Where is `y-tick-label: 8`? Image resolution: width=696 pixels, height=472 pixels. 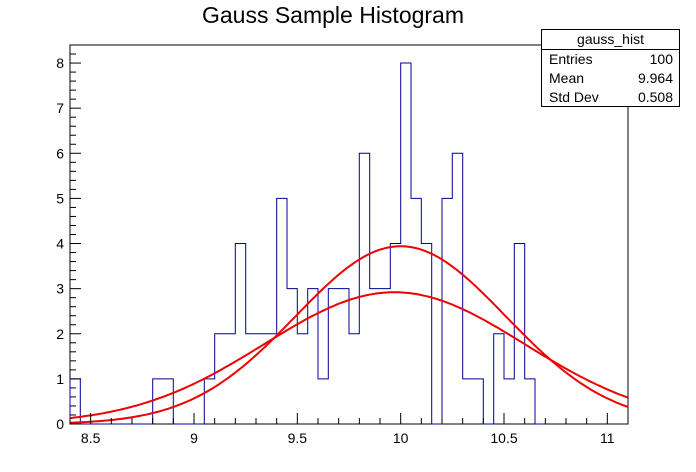
y-tick-label: 8 is located at coordinates (60, 63).